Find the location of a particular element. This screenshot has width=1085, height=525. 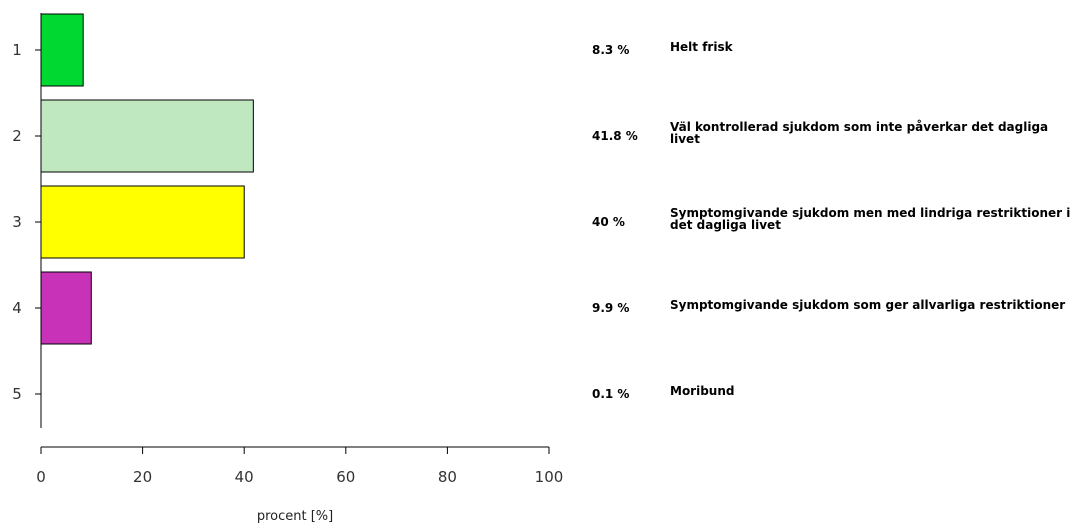

y-tick-label-5: 5 is located at coordinates (17, 394).